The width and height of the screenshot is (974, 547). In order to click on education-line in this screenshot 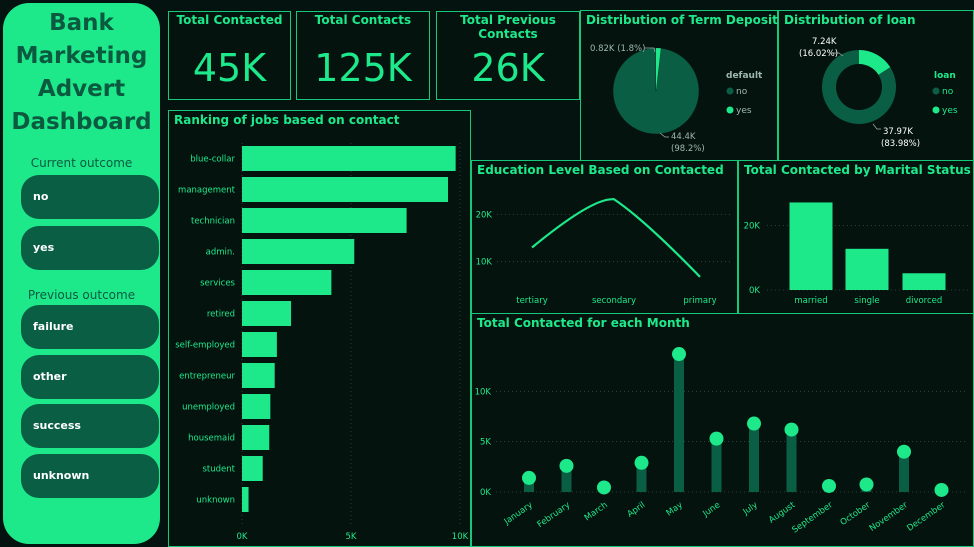, I will do `click(616, 238)`.